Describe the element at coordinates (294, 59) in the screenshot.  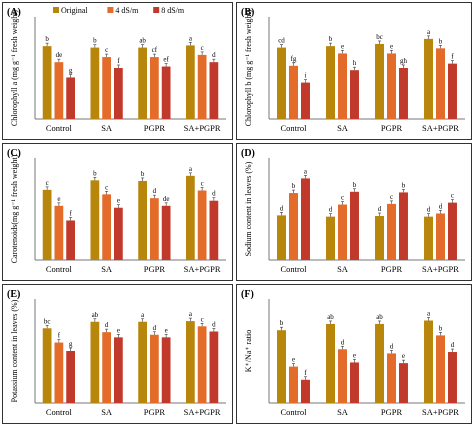
I see `significance-label: fg` at that location.